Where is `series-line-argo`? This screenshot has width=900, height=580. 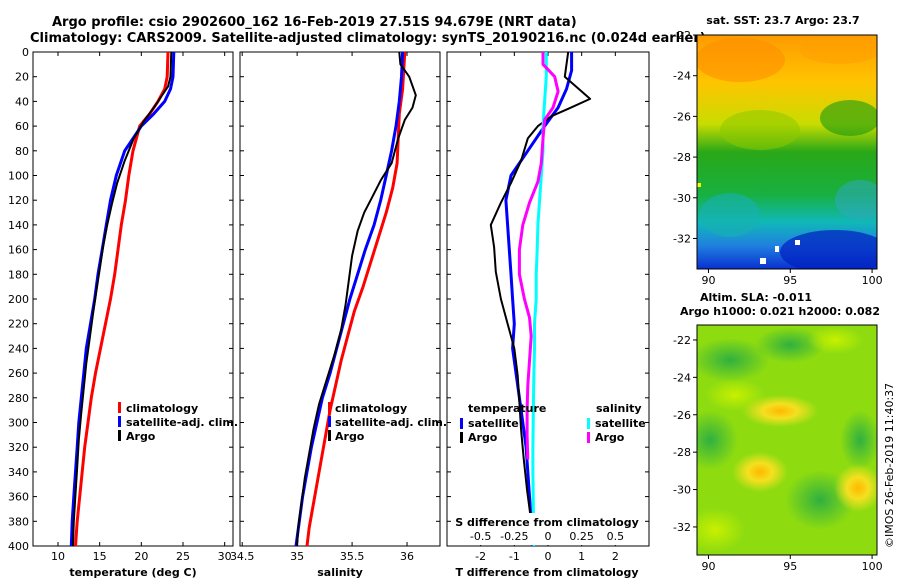 series-line-argo is located at coordinates (356, 299).